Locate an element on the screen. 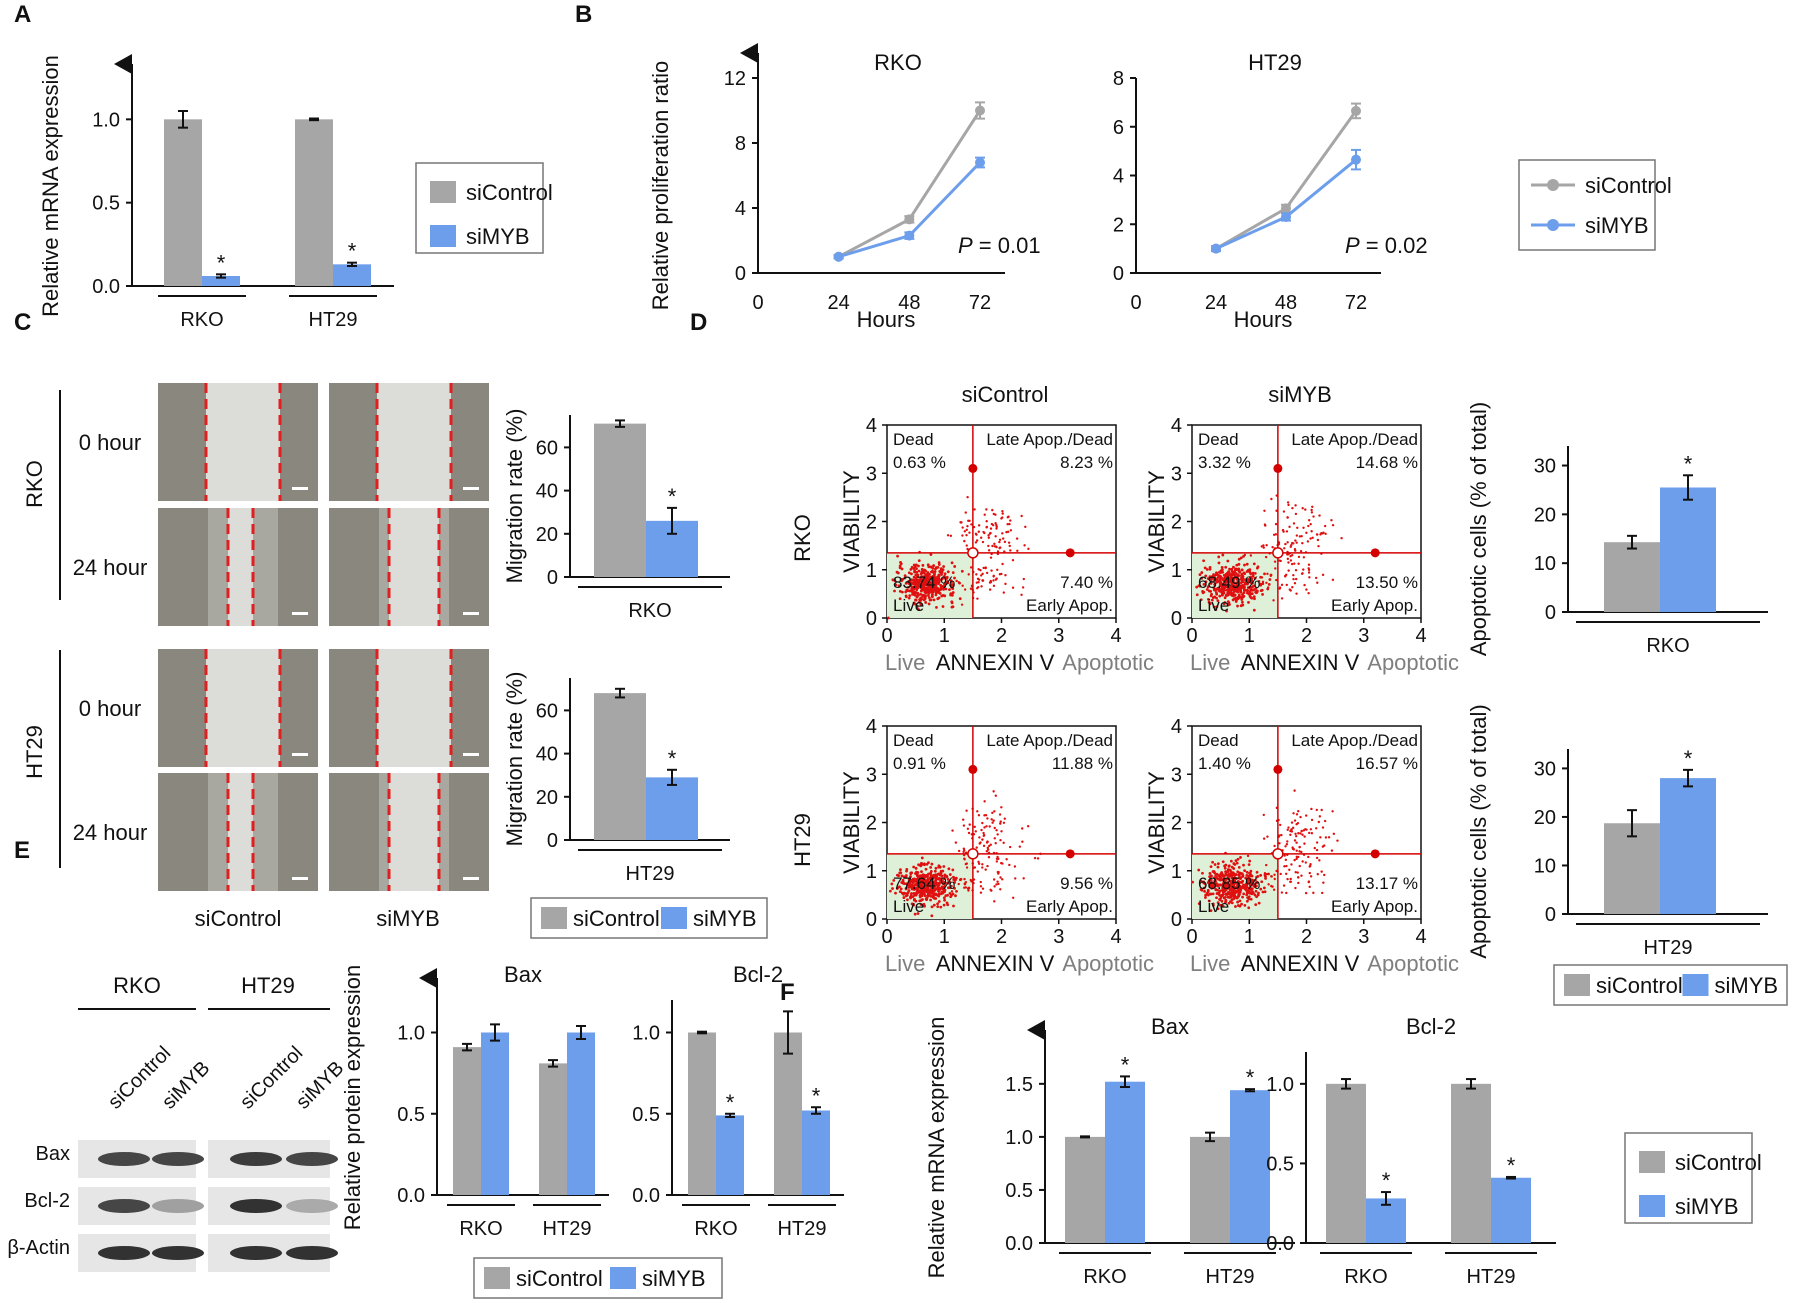 The image size is (1793, 1303). B-HT29-p-value: P = 0.02 is located at coordinates (1386, 245).